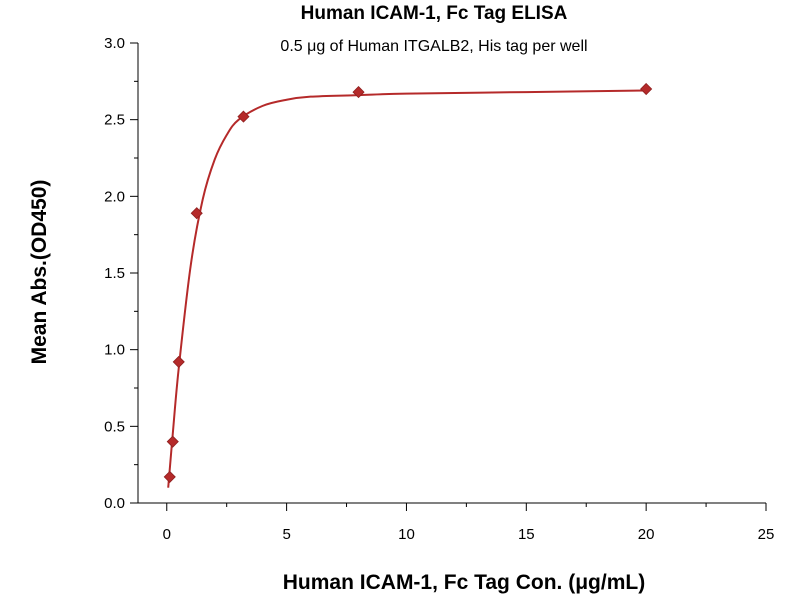 The image size is (800, 600). What do you see at coordinates (114, 350) in the screenshot?
I see `y-tick-label: 1.0` at bounding box center [114, 350].